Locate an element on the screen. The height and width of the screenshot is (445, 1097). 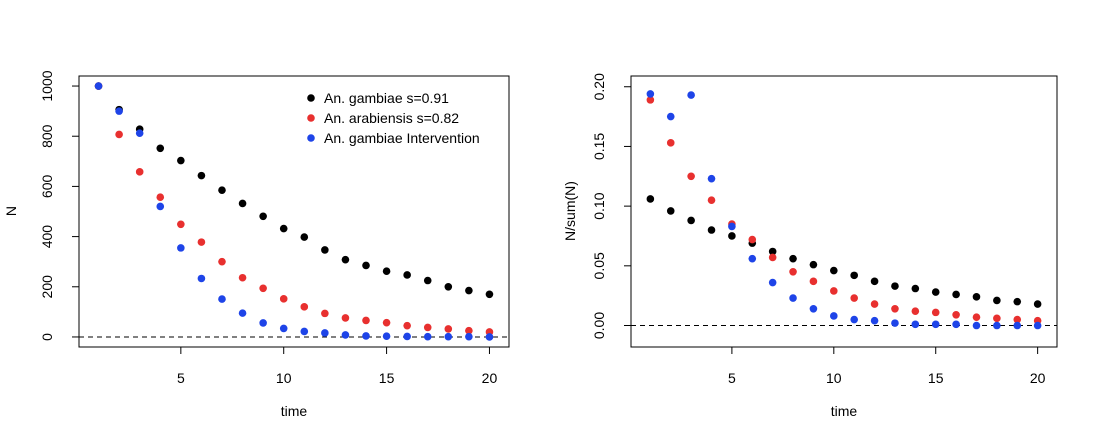
y-tick-label: 1000 is located at coordinates (47, 85).